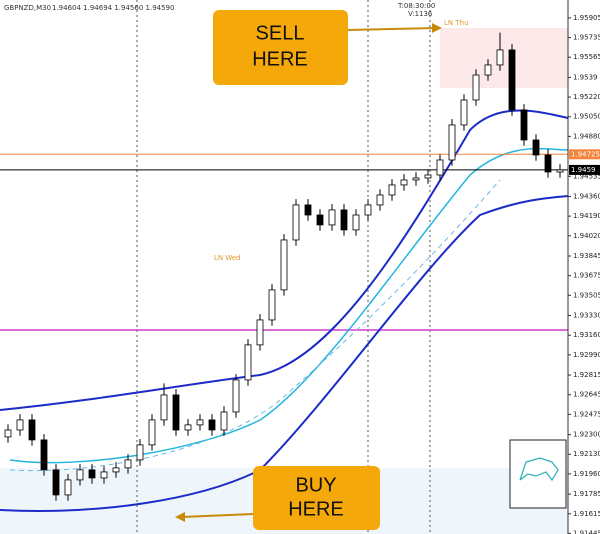  Describe the element at coordinates (586, 97) in the screenshot. I see `y-tick-label: 1.95220` at that location.